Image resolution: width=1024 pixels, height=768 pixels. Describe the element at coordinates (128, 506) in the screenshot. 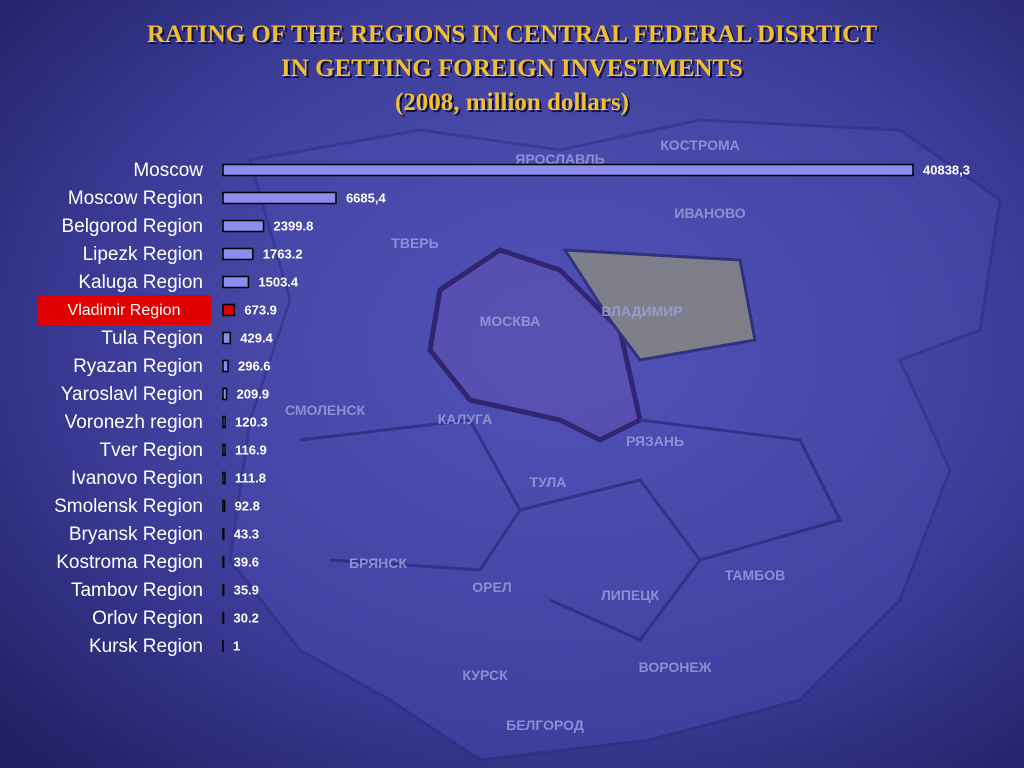

I see `y-tick-label: Smolensk Region` at that location.